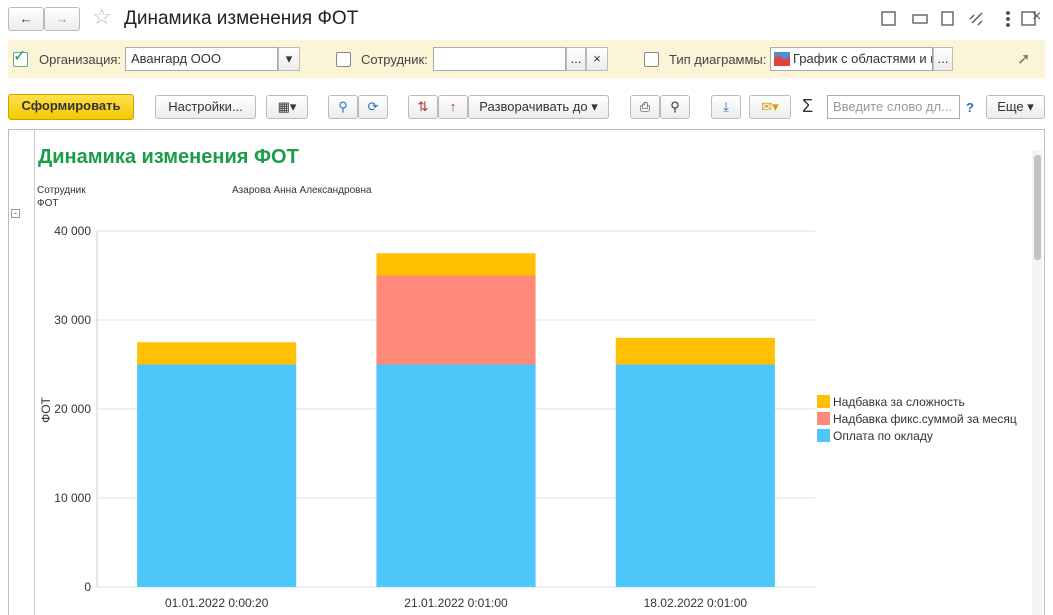 The width and height of the screenshot is (1053, 615). What do you see at coordinates (456, 603) in the screenshot?
I see `x-tick-label: 21.01.2022 0:01:00` at bounding box center [456, 603].